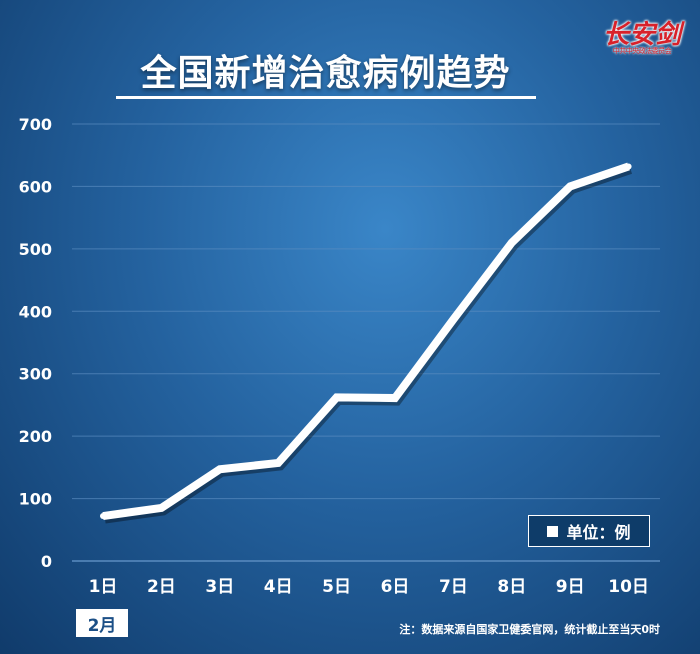 Image resolution: width=700 pixels, height=654 pixels. Describe the element at coordinates (325, 73) in the screenshot. I see `chart-title: 全国新增治愈病例趋势` at that location.